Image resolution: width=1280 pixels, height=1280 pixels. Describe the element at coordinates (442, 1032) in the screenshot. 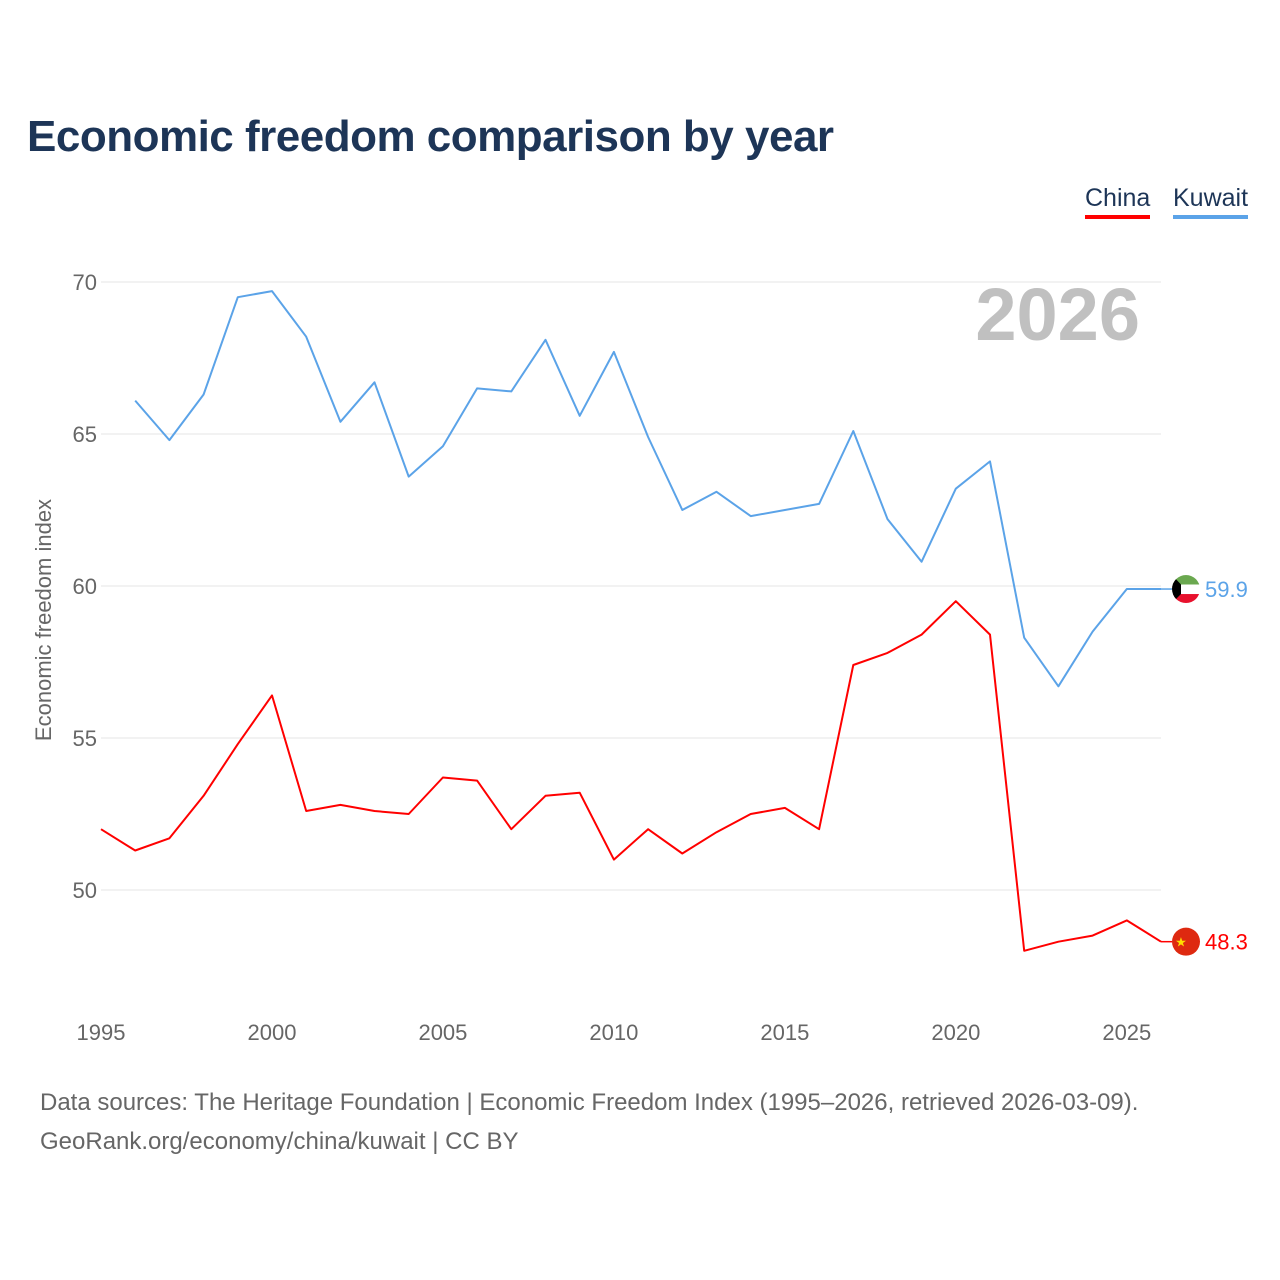

I see `x-tick-label: 2005` at that location.